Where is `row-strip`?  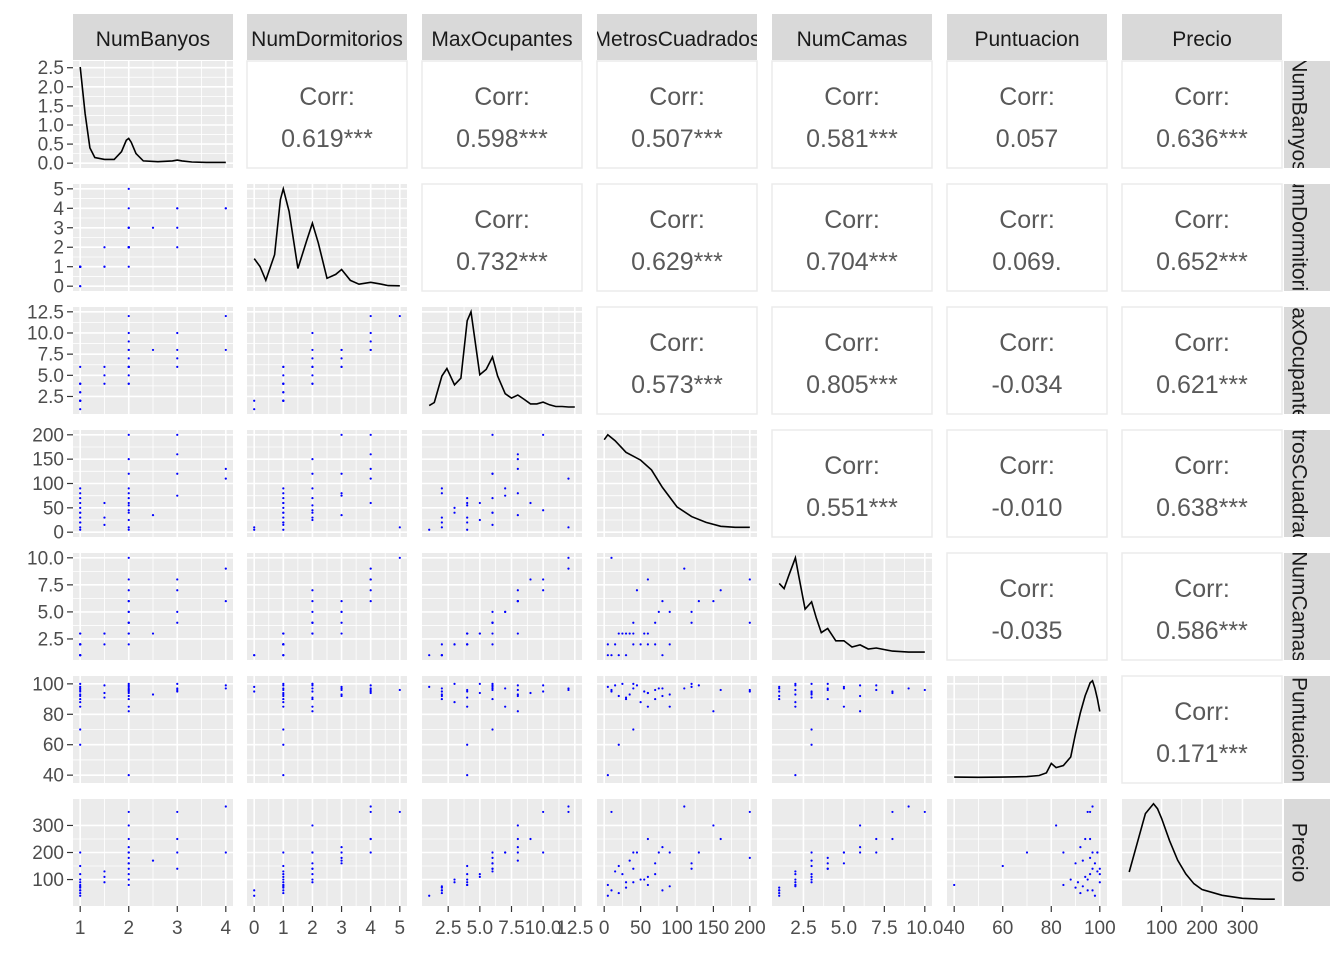
row-strip is located at coordinates (1307, 729).